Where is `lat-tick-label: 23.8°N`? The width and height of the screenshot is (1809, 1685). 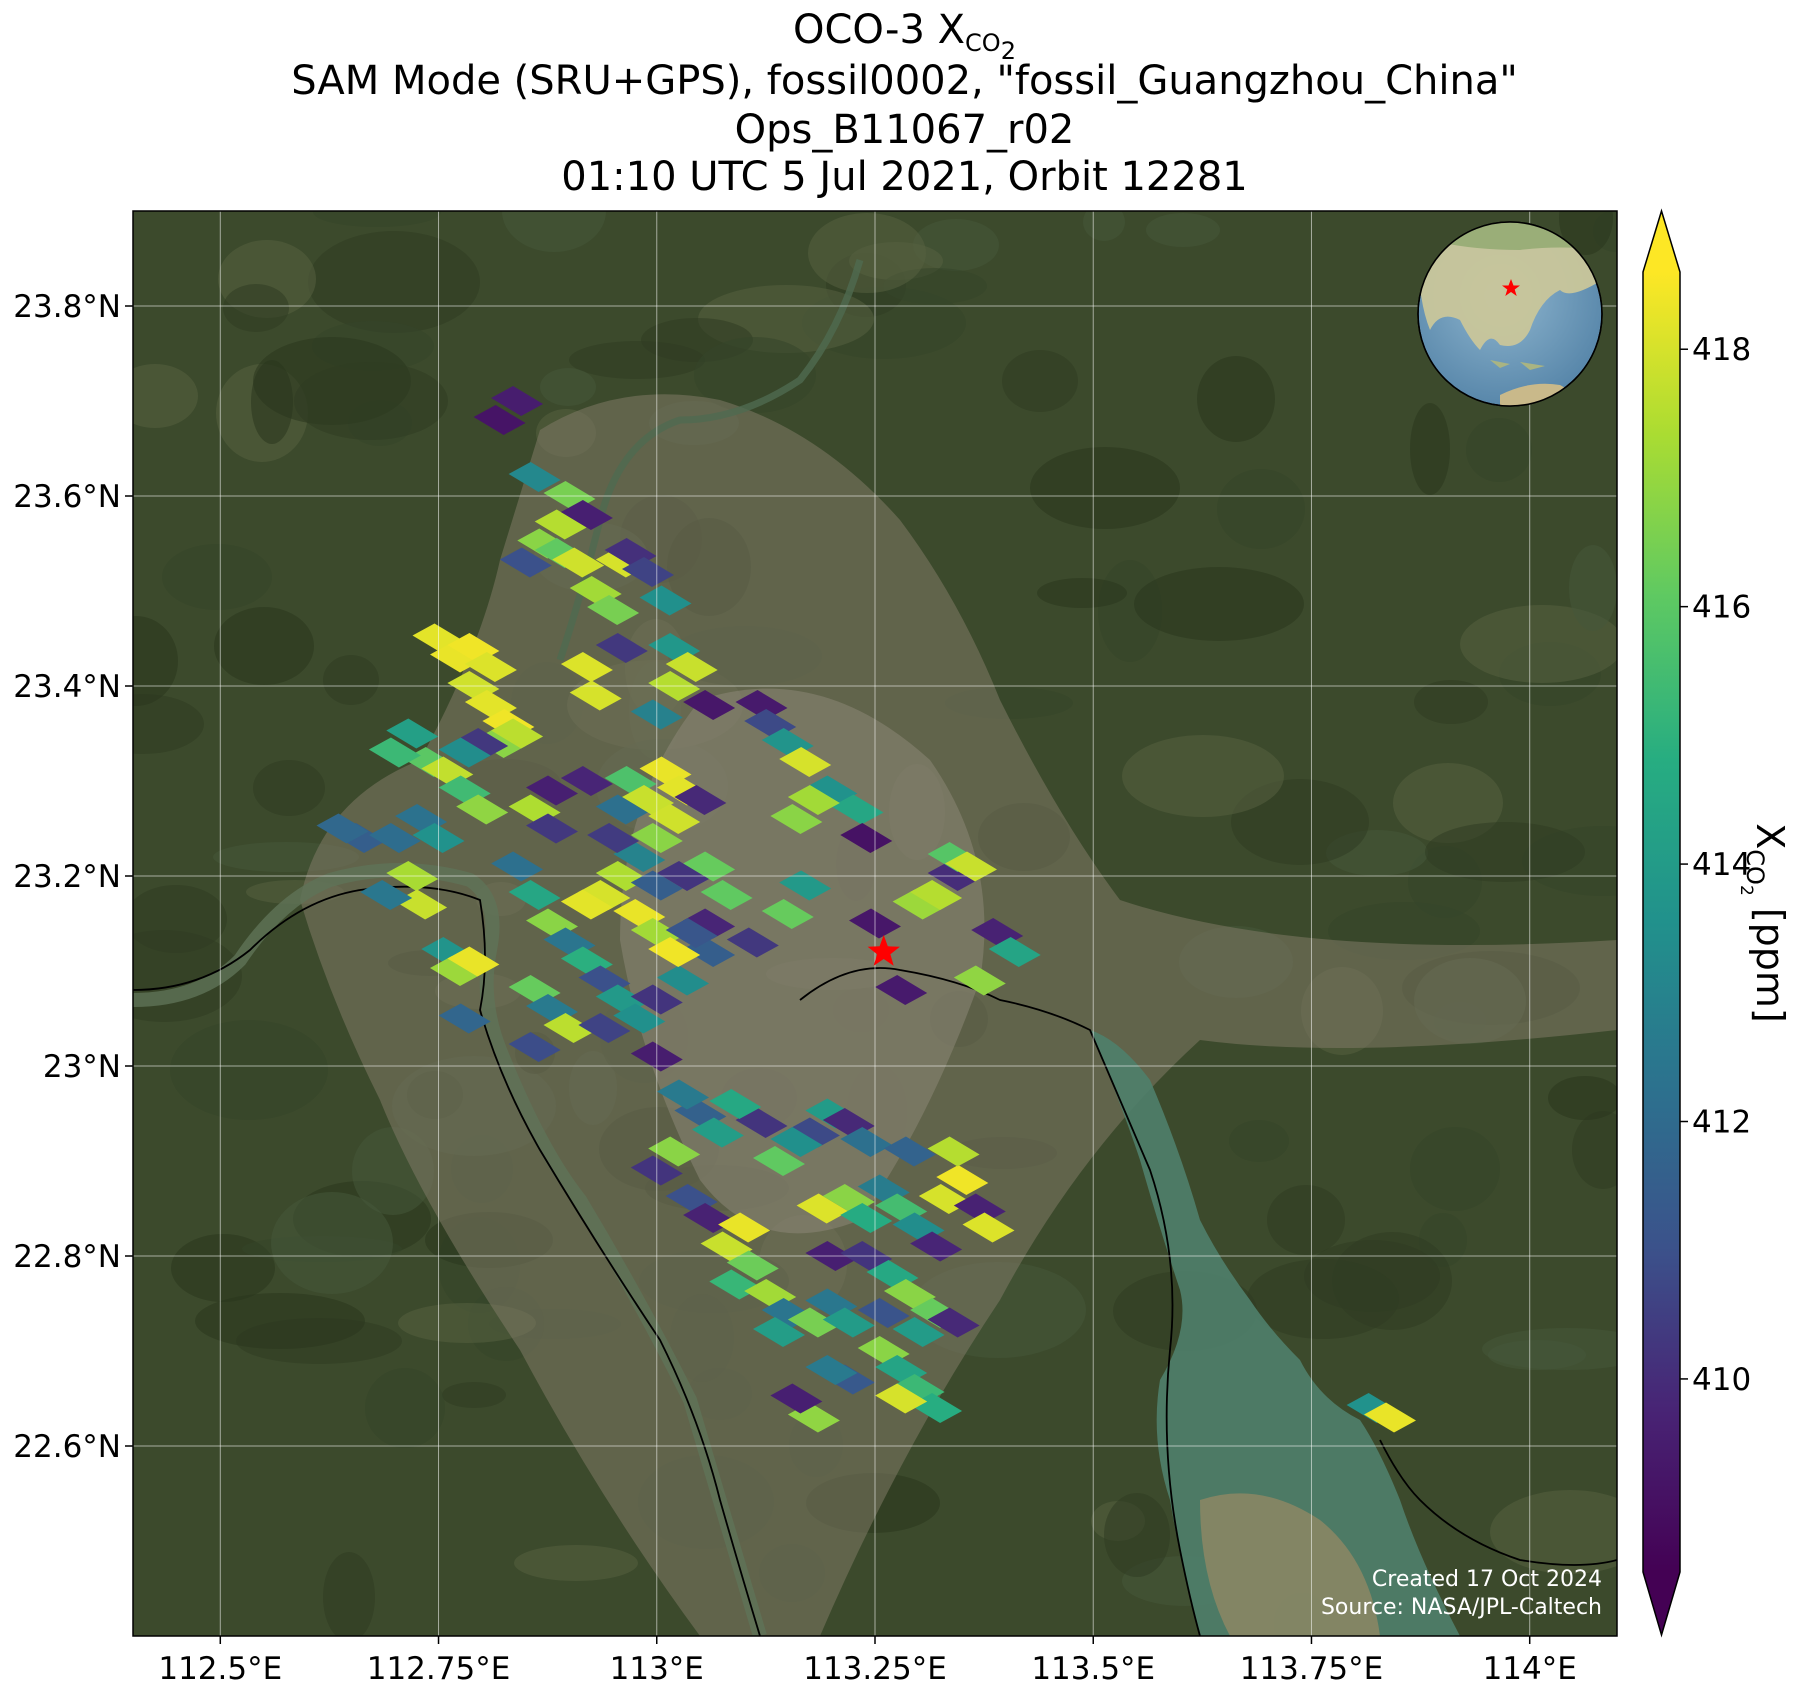 lat-tick-label: 23.8°N is located at coordinates (67, 307).